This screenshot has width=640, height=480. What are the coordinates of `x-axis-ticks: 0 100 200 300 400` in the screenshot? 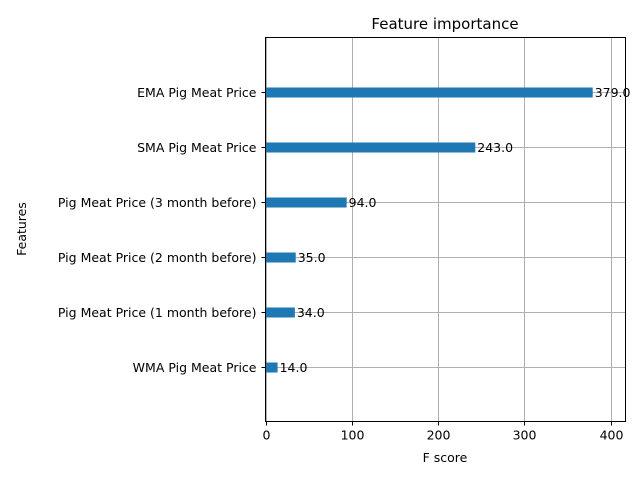 It's located at (443, 432).